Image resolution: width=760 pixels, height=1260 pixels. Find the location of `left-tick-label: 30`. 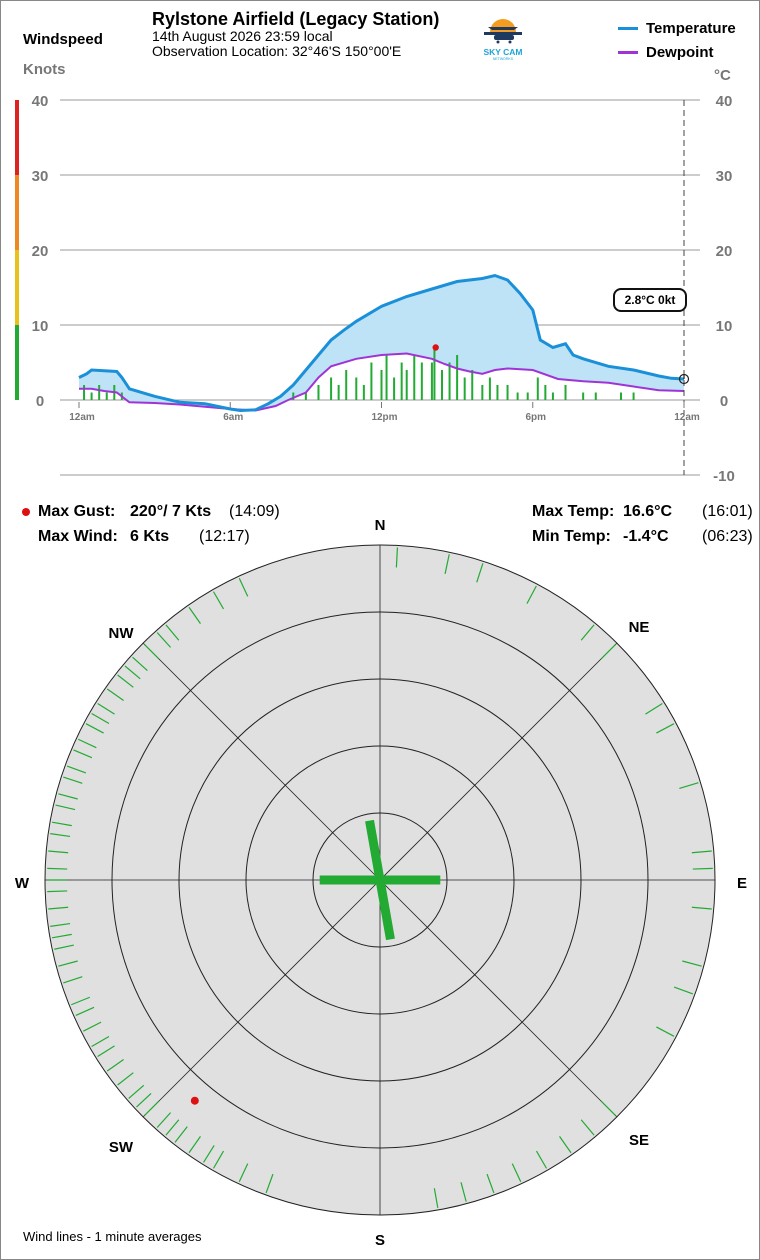

left-tick-label: 30 is located at coordinates (40, 176).